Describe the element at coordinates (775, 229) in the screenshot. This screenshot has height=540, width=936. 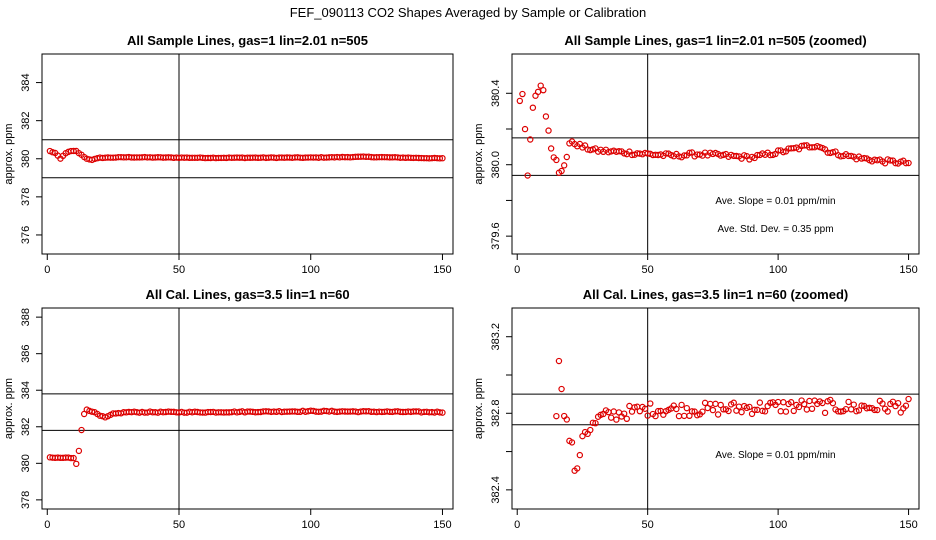
I see `stat-annotation: Ave. Std. Dev. = 0.35 ppm` at that location.